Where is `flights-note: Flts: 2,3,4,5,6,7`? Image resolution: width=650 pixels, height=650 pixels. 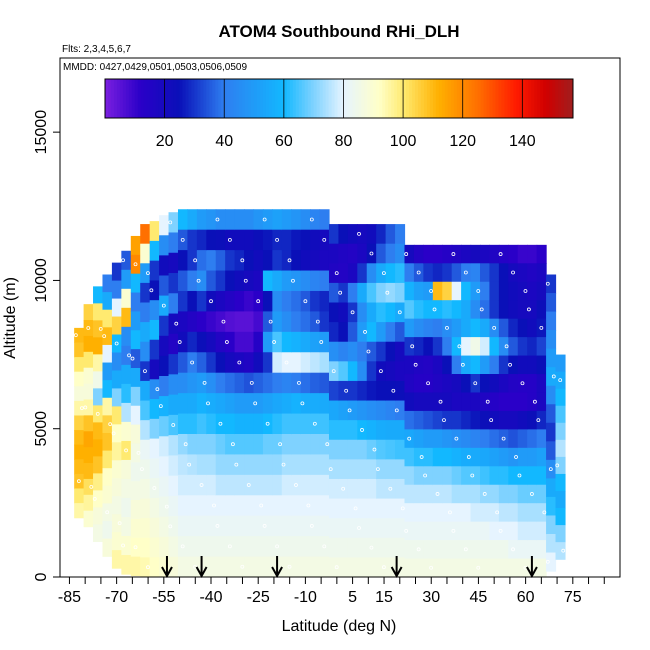
flights-note: Flts: 2,3,4,5,6,7 is located at coordinates (96, 49).